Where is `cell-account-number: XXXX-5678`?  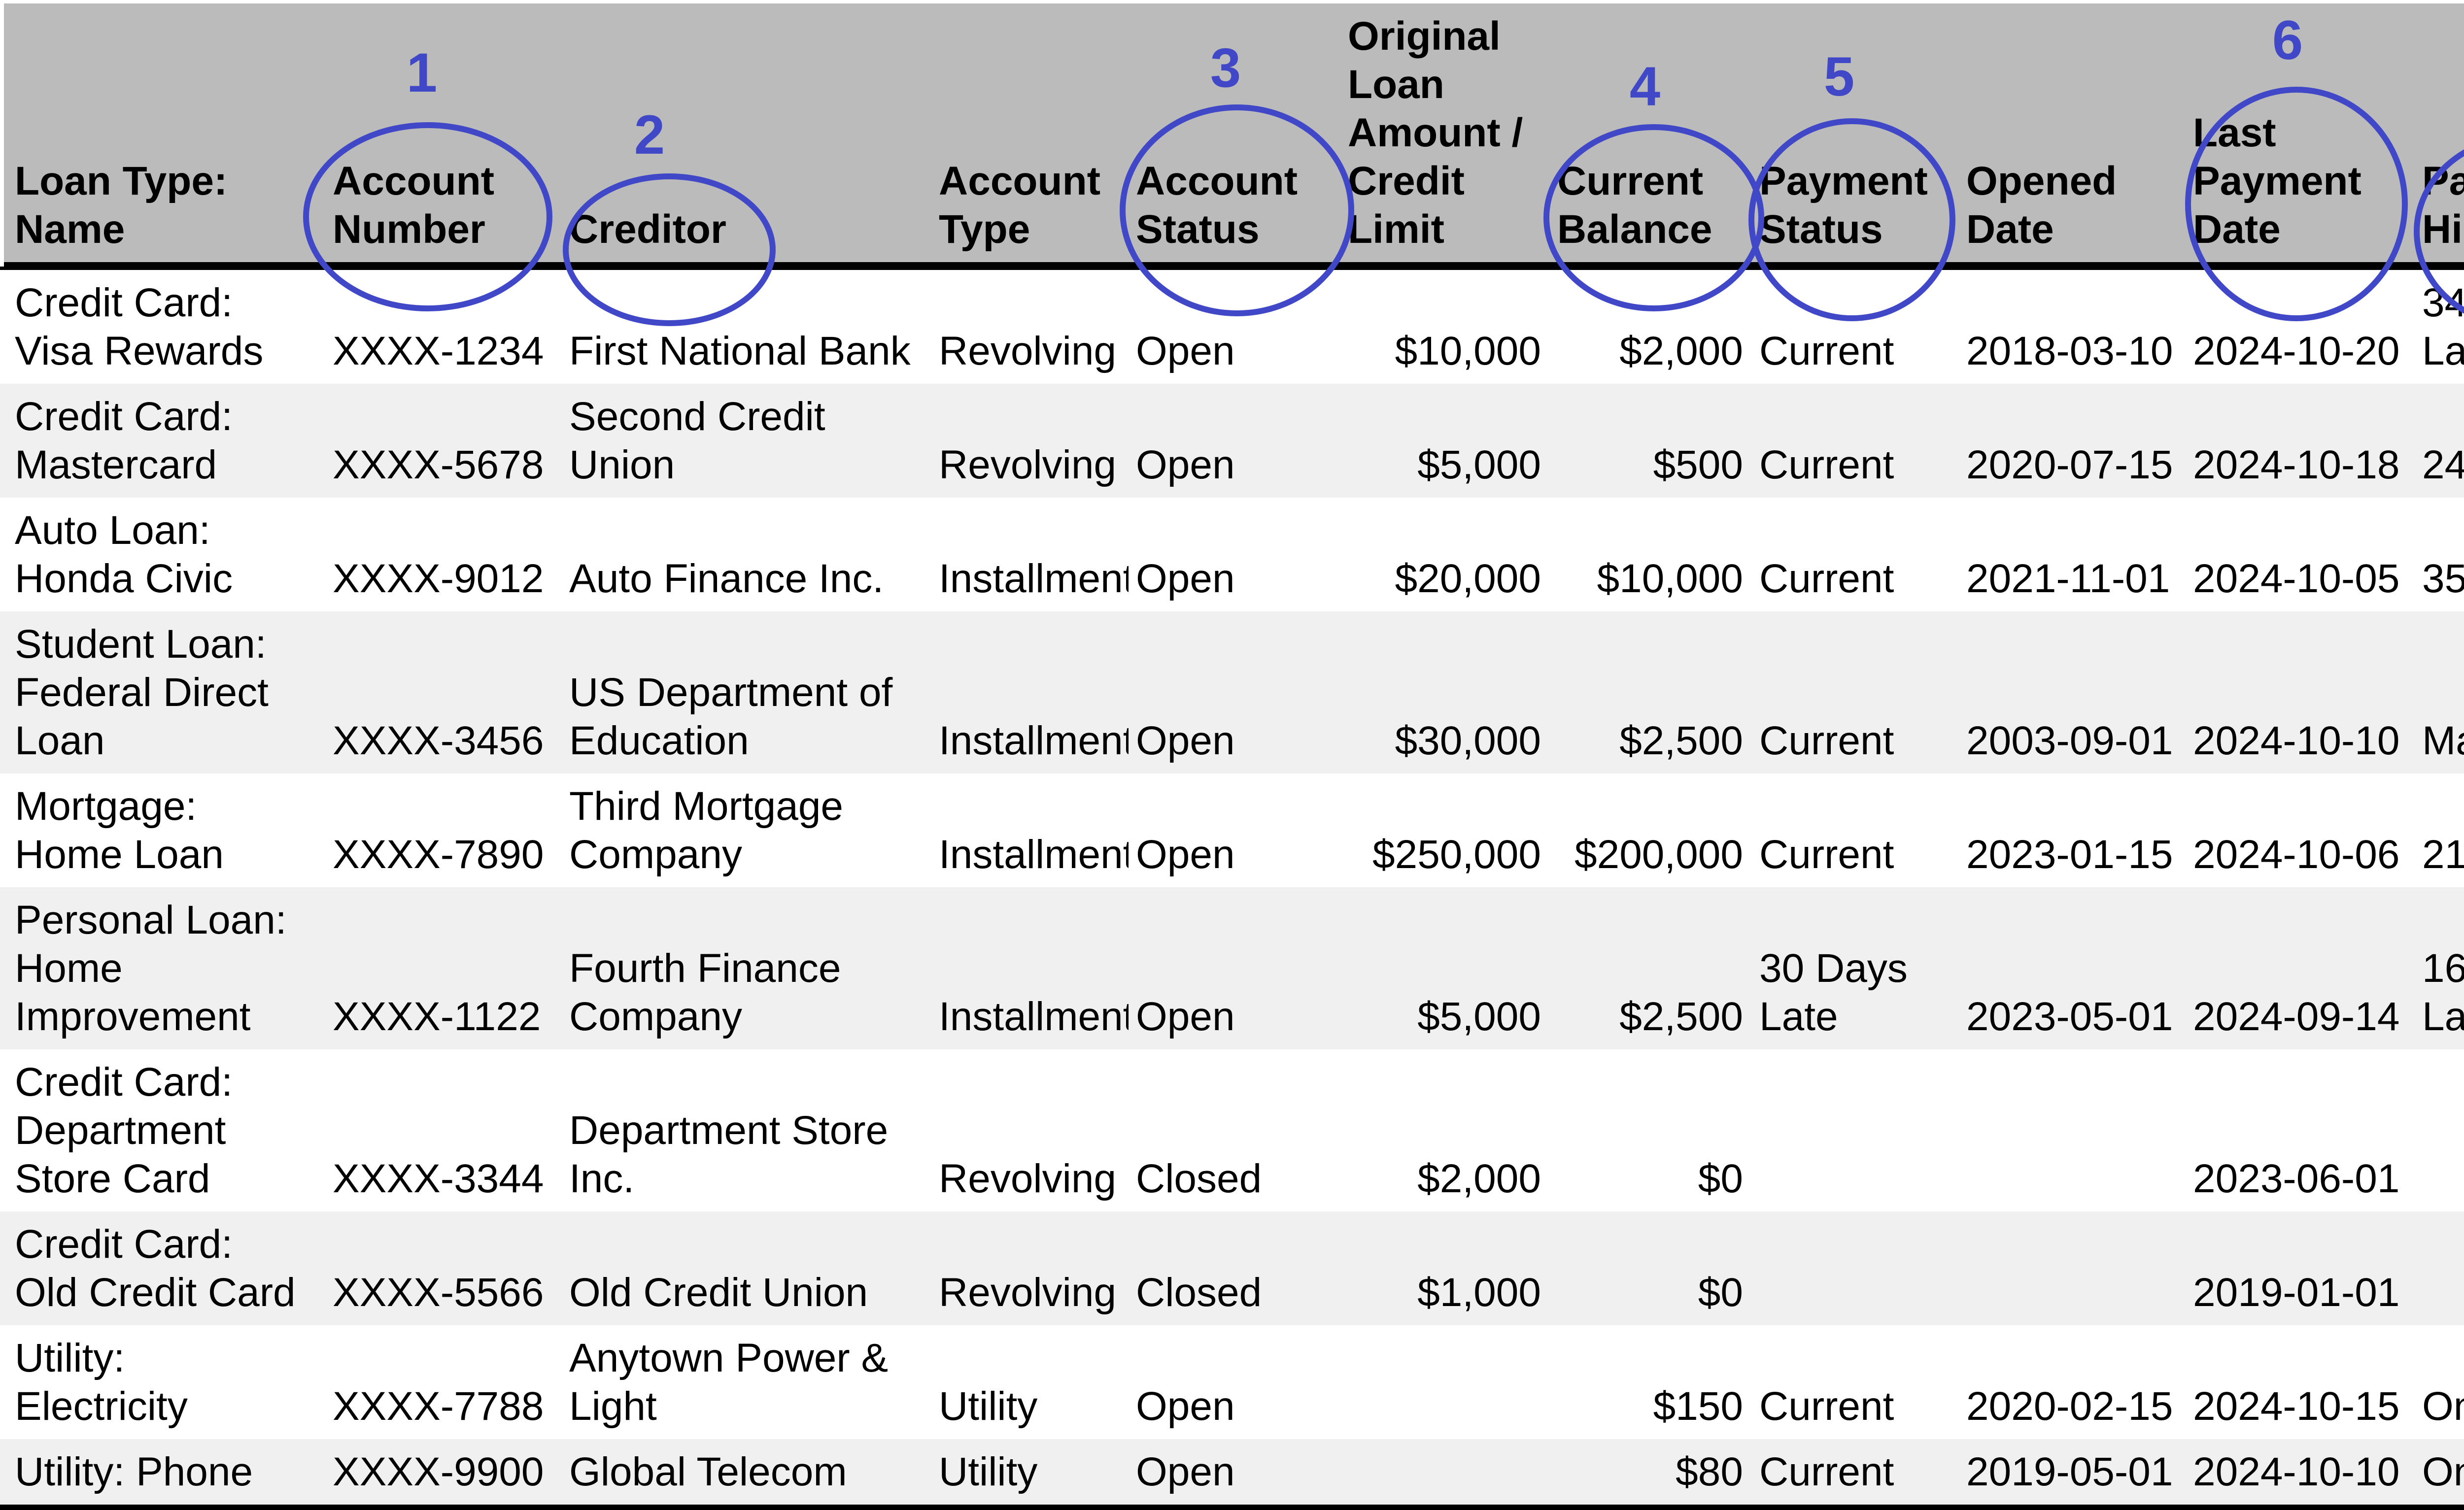 cell-account-number: XXXX-5678 is located at coordinates (443, 441).